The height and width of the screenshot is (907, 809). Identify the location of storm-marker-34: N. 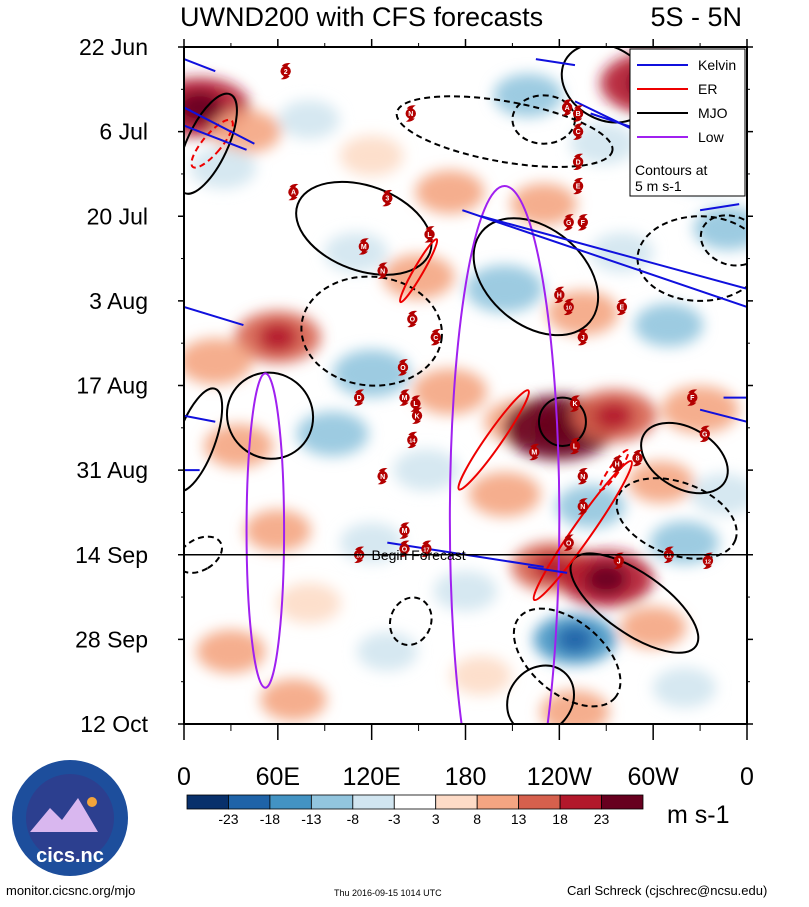
(582, 476).